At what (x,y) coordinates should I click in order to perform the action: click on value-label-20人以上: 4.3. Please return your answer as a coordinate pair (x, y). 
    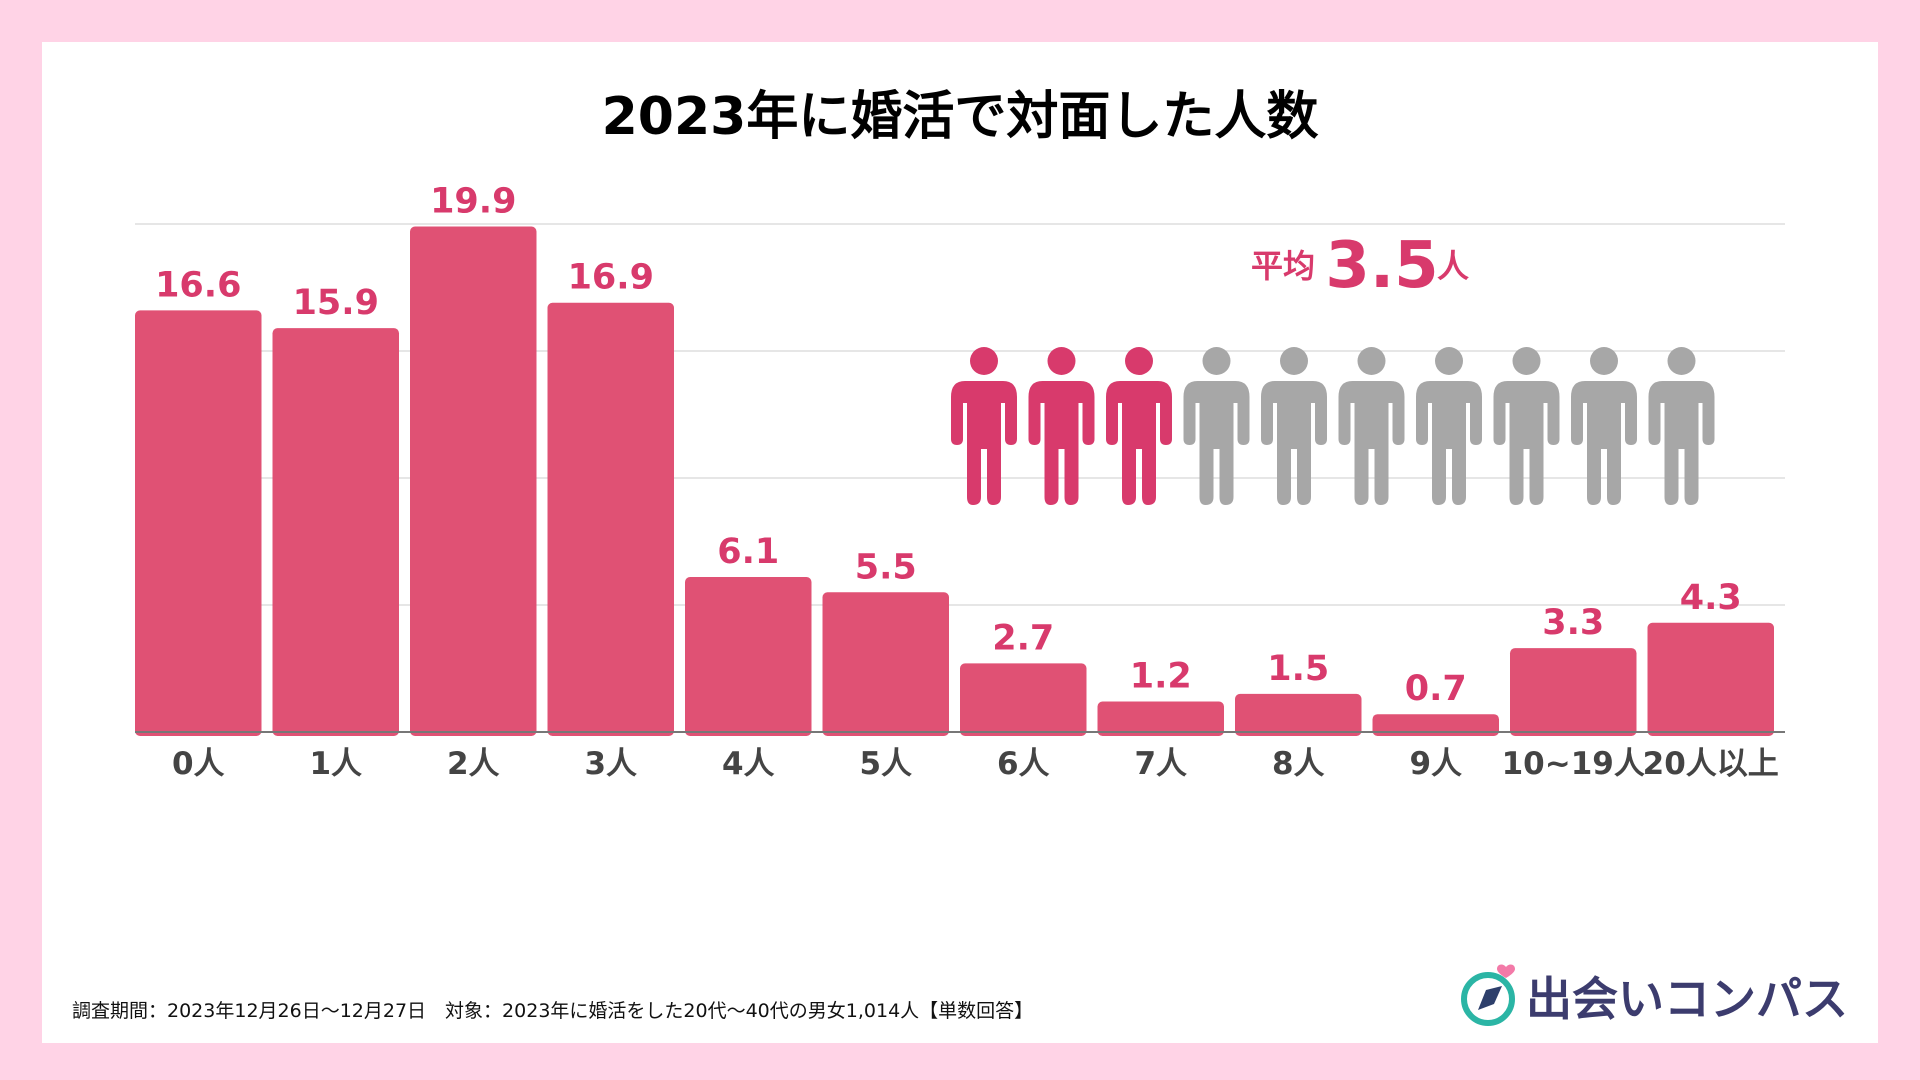
    Looking at the image, I should click on (1711, 598).